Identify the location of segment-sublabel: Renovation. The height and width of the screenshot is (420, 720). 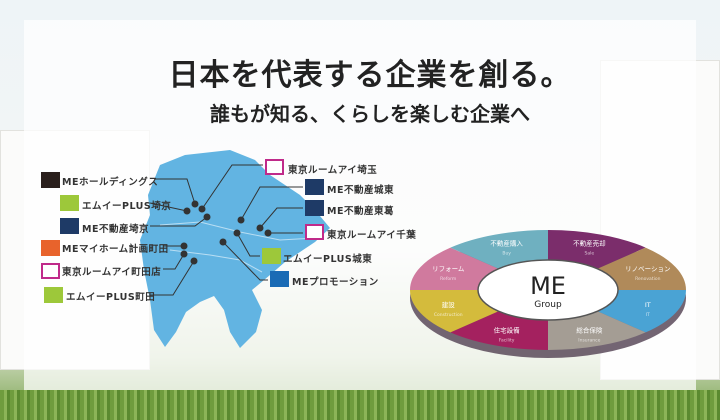
(647, 279).